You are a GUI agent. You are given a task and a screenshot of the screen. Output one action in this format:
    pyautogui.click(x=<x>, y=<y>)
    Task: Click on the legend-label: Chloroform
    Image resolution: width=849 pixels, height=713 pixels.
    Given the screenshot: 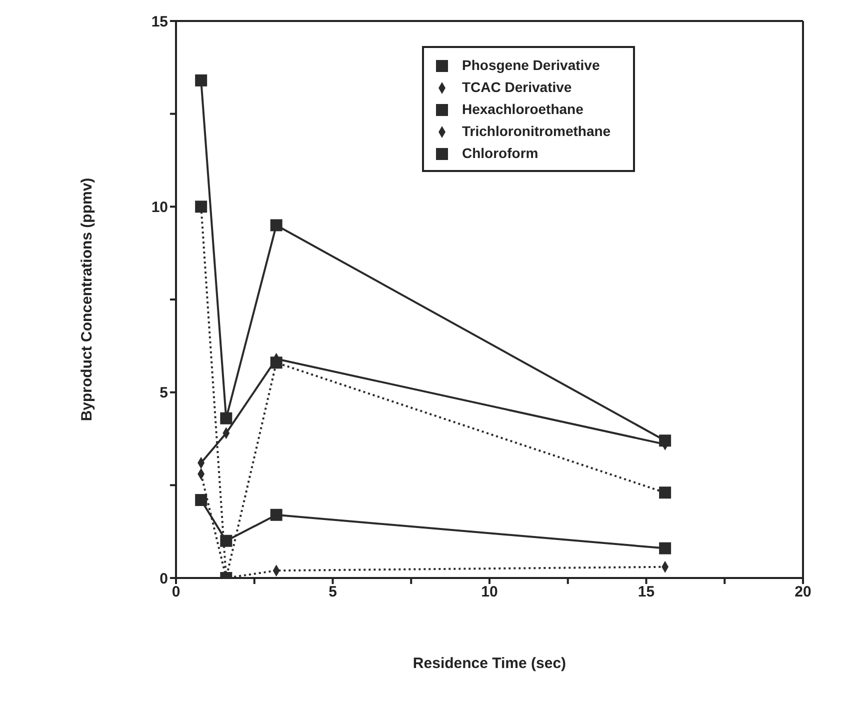 What is the action you would take?
    pyautogui.click(x=500, y=153)
    